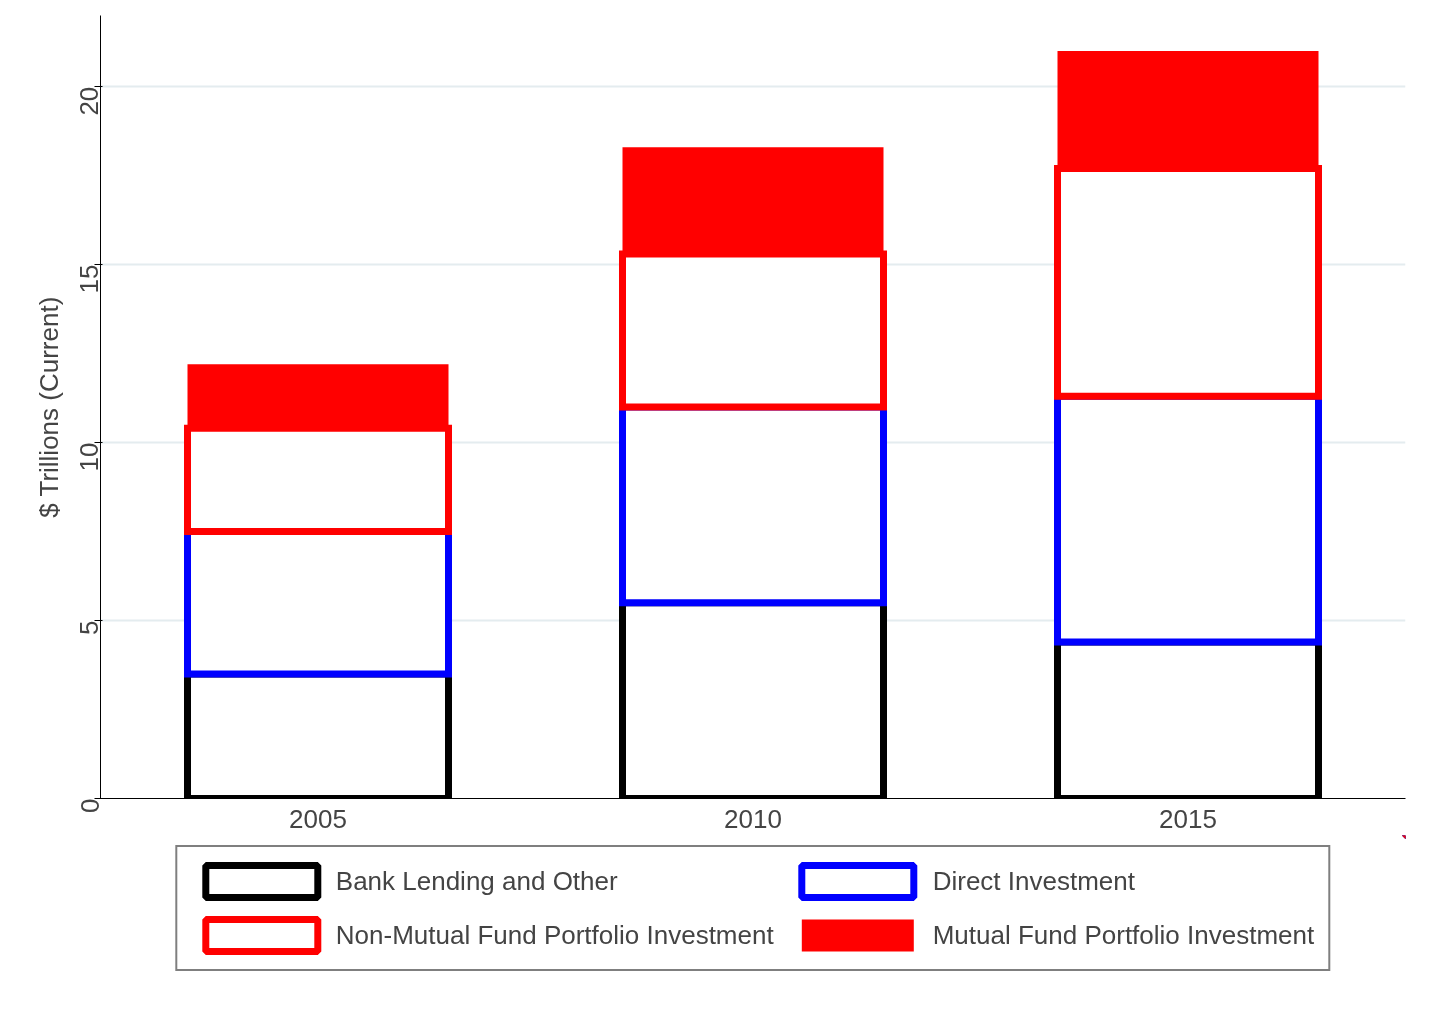  Describe the element at coordinates (89, 805) in the screenshot. I see `y-tick-label: 0` at that location.